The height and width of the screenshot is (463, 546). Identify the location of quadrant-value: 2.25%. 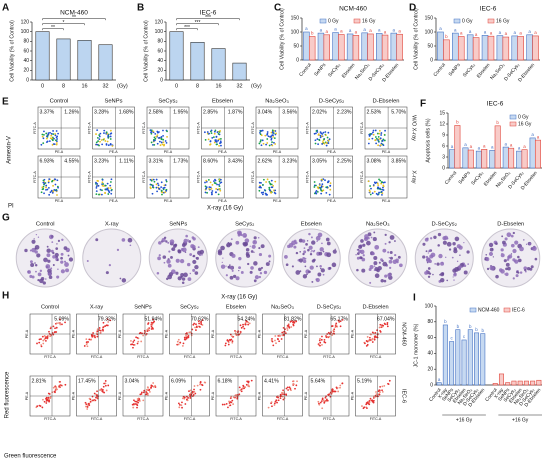
(344, 161).